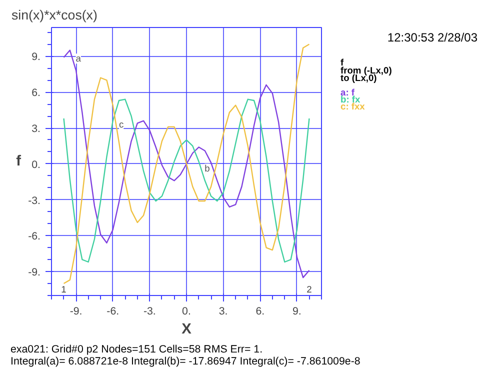 The height and width of the screenshot is (375, 500). Describe the element at coordinates (36, 93) in the screenshot. I see `y-tick-label: 6.` at that location.